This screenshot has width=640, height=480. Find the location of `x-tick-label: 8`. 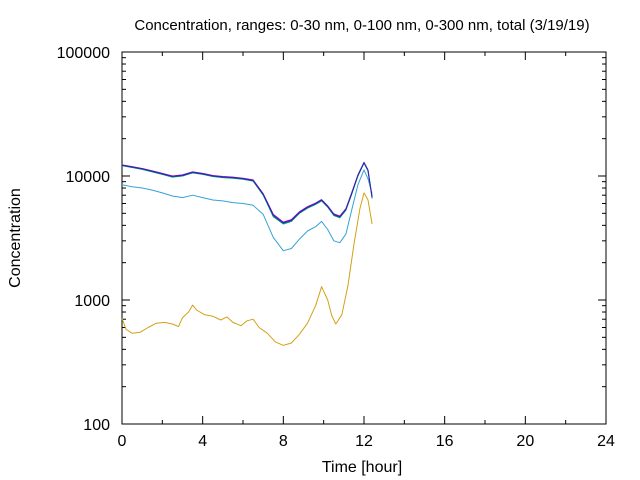

x-tick-label: 8 is located at coordinates (283, 441).